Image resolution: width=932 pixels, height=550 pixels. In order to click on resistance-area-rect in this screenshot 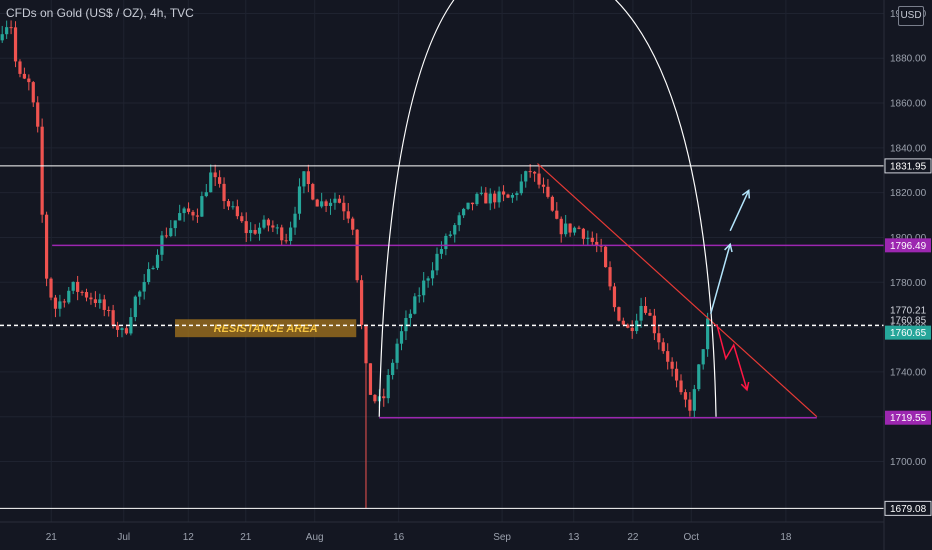, I will do `click(266, 328)`.